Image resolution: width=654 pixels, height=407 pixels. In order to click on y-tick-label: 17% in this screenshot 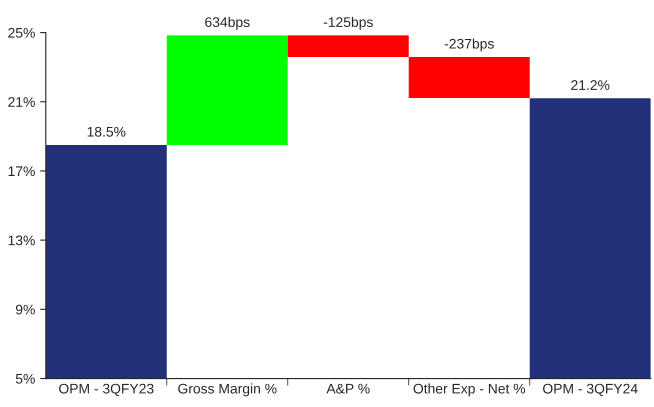, I will do `click(21, 171)`.